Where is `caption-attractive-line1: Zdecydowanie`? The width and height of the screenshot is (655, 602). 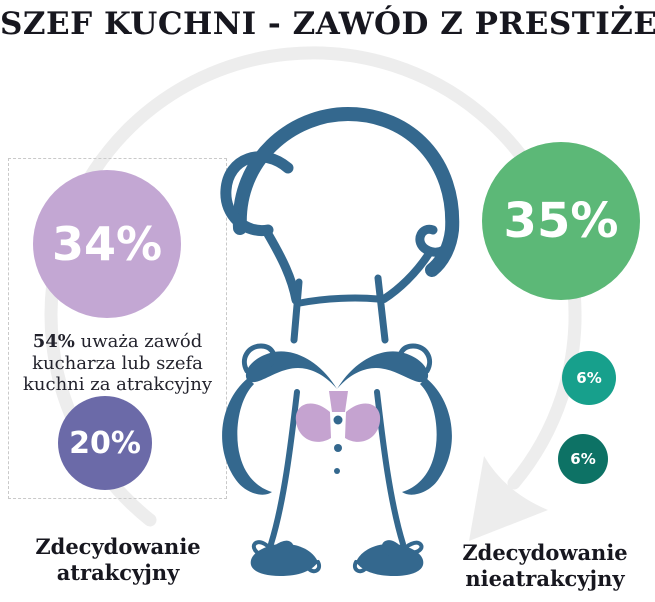 caption-attractive-line1: Zdecydowanie is located at coordinates (118, 546).